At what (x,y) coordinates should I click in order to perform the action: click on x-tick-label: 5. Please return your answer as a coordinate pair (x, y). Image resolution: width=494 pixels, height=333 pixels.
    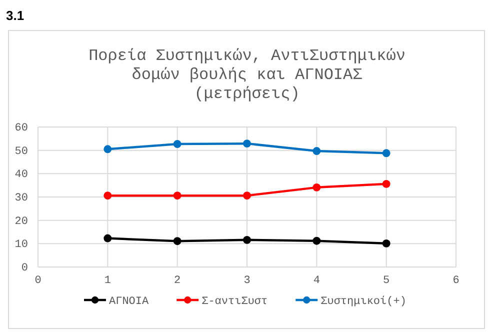
    Looking at the image, I should click on (386, 280).